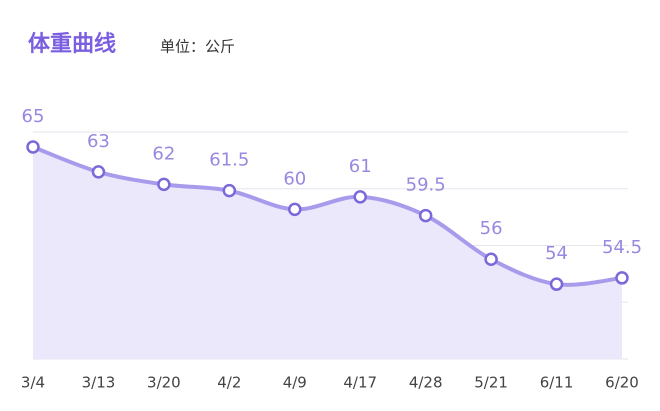 This screenshot has width=660, height=411. What do you see at coordinates (72, 44) in the screenshot?
I see `chart-title: 体重曲线` at bounding box center [72, 44].